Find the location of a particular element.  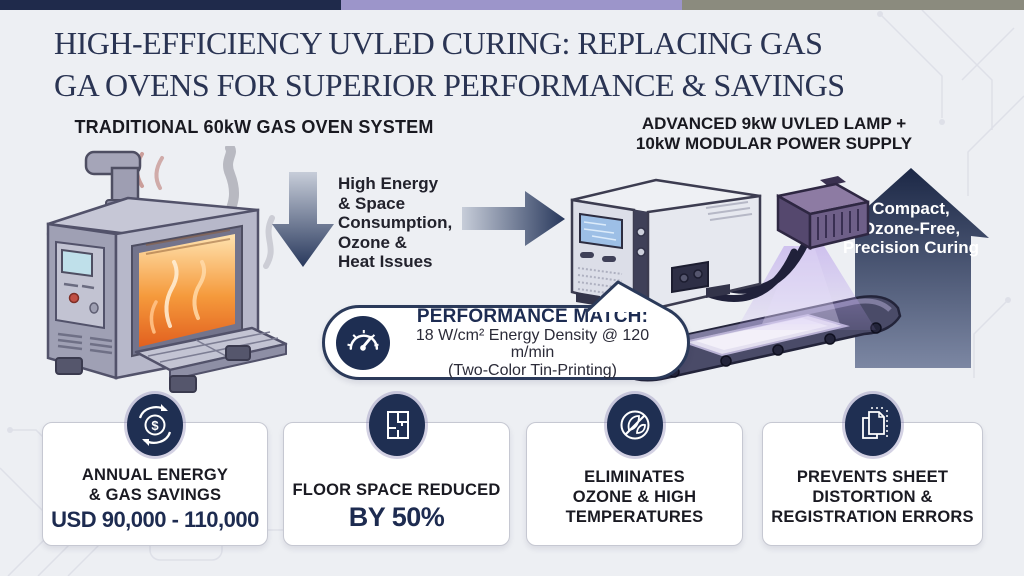

transition-right-arrow is located at coordinates (513, 218).